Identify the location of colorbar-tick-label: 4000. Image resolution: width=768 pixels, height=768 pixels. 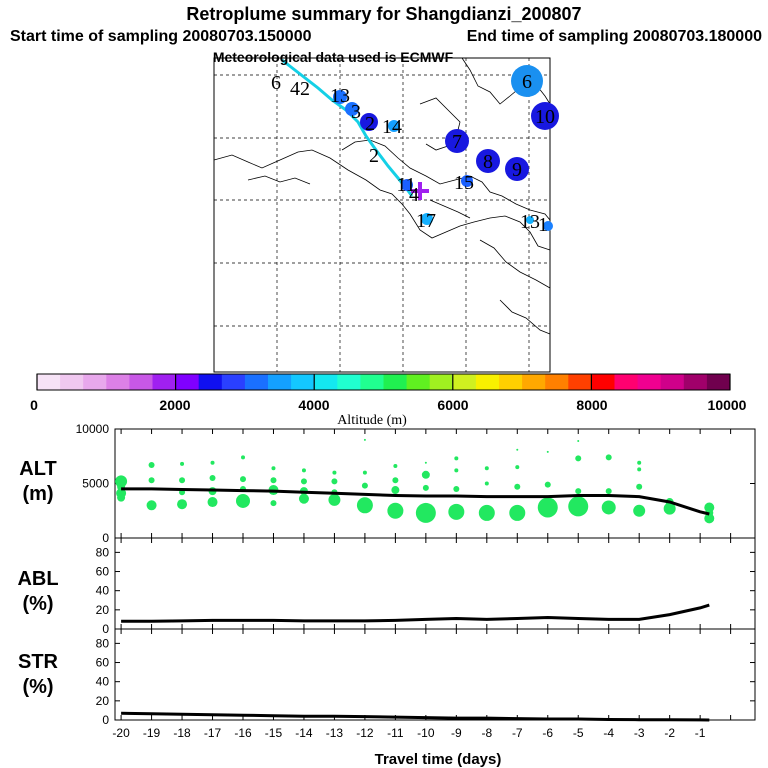
(313, 405).